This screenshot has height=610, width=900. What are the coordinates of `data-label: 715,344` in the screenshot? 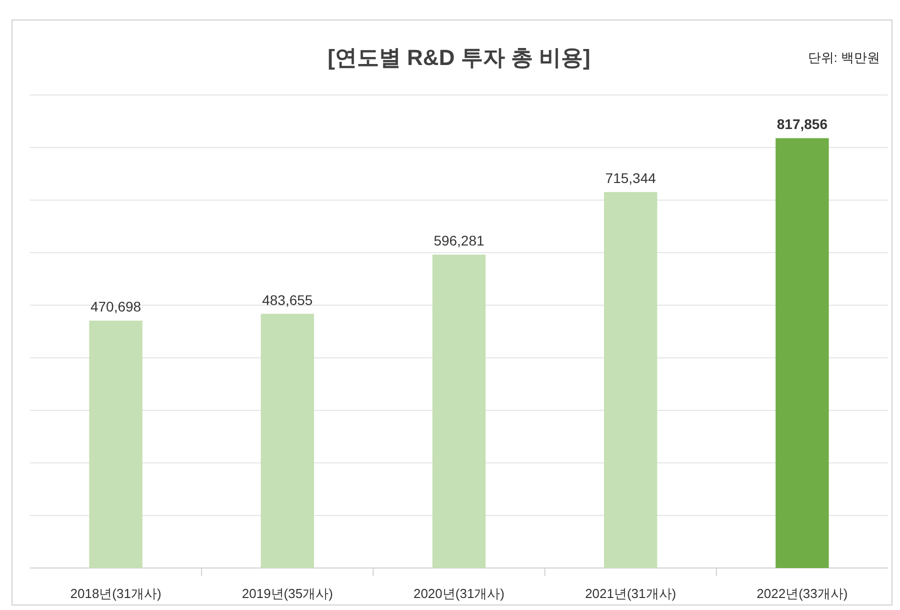 It's located at (630, 178).